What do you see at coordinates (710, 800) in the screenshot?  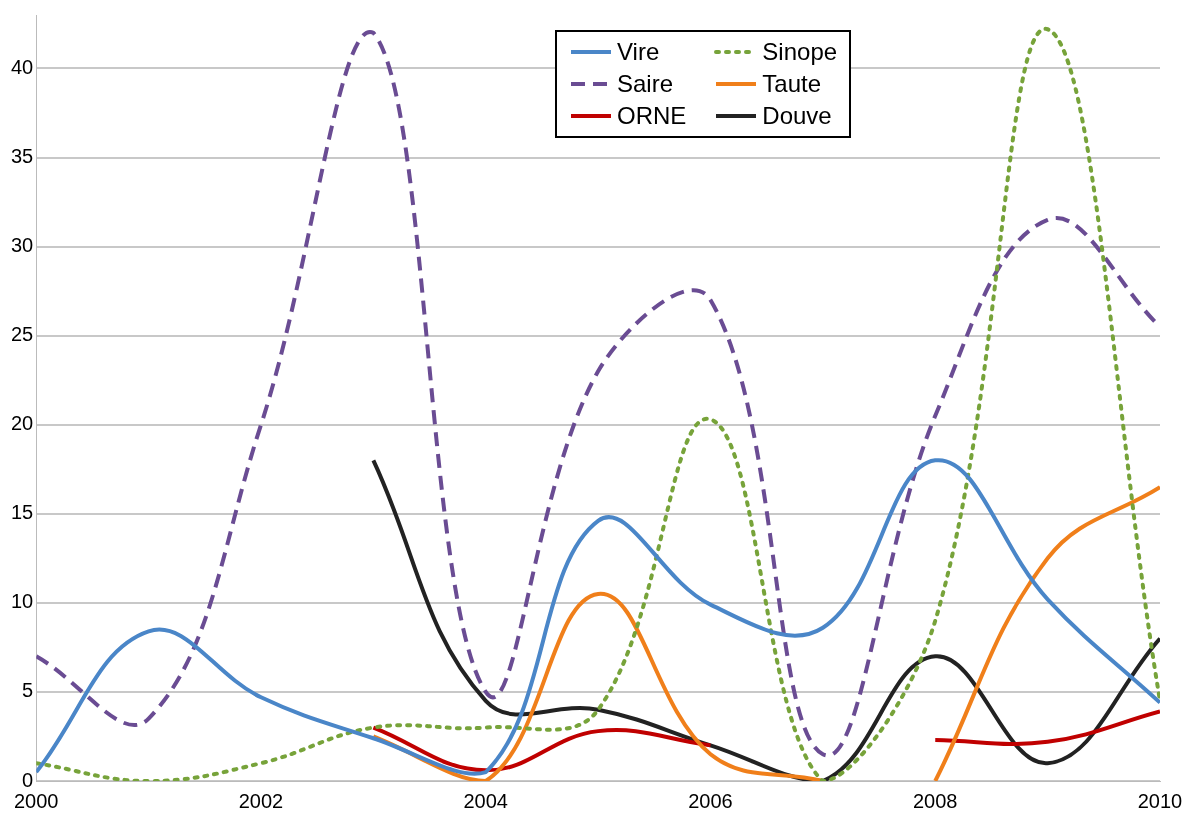 I see `x-tick-label: 2006` at bounding box center [710, 800].